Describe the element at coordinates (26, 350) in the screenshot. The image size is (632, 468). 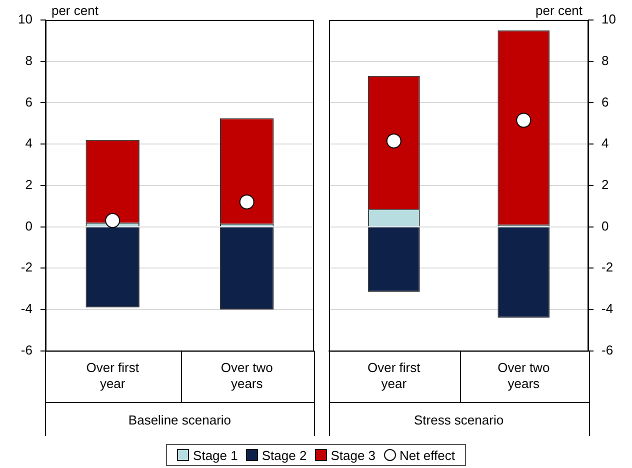
I see `y-tick-label: -6` at that location.